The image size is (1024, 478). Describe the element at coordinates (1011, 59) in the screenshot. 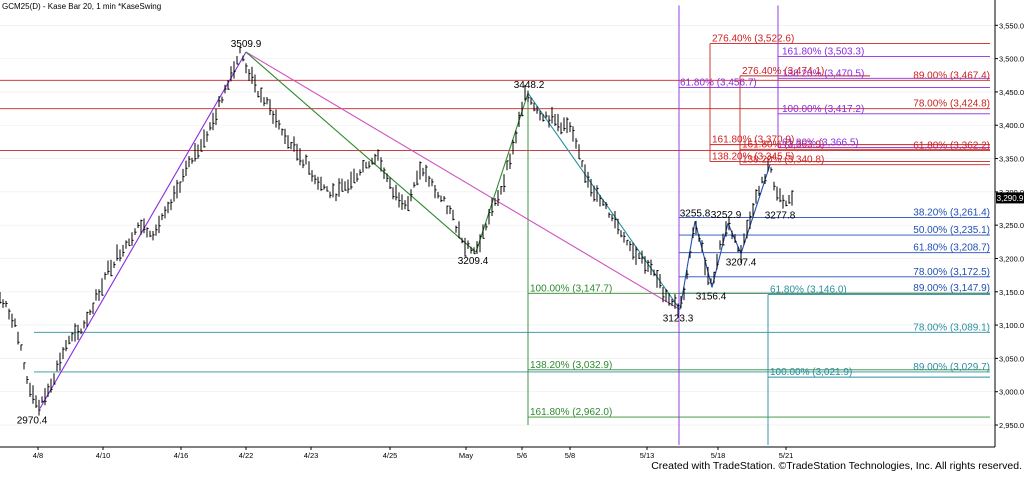

I see `y-tick-label: 3,500.0` at that location.